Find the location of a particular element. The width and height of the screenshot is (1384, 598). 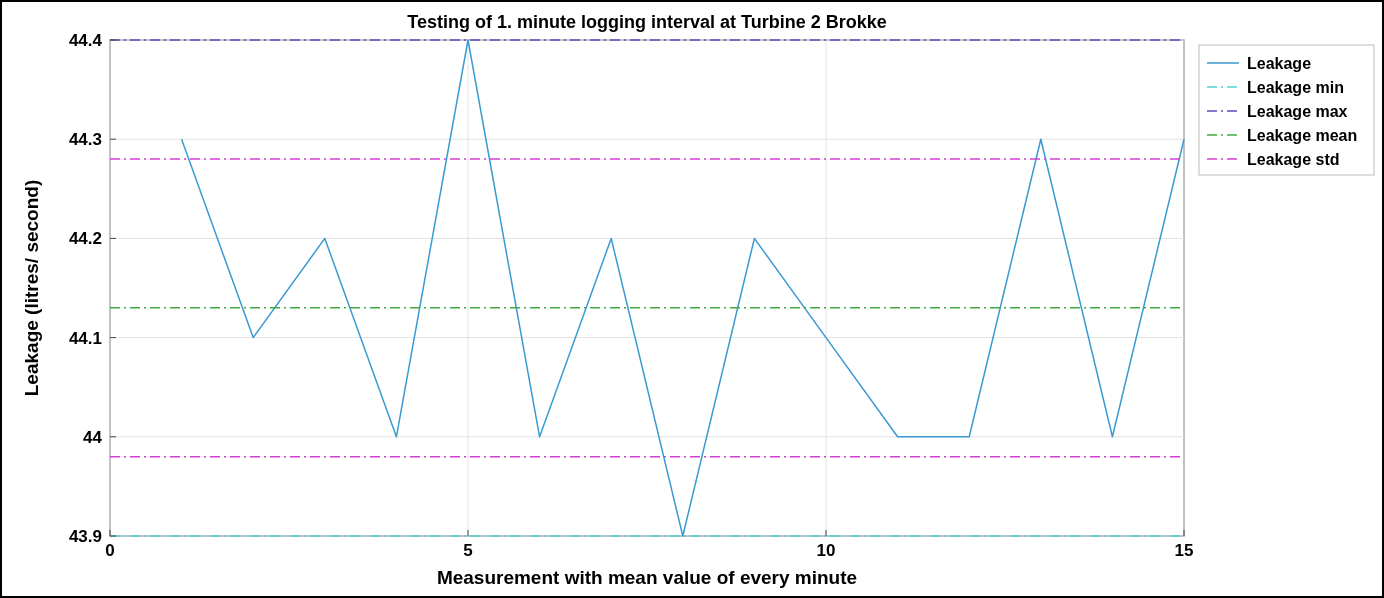

y-axis-title: Leakage (litres/ second) is located at coordinates (31, 288).